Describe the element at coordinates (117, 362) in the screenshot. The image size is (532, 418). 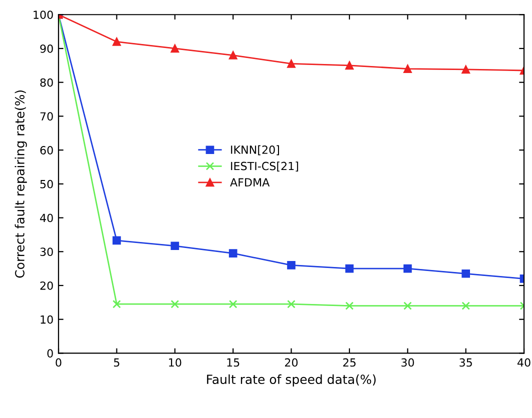
I see `x-tick-label: 5` at that location.